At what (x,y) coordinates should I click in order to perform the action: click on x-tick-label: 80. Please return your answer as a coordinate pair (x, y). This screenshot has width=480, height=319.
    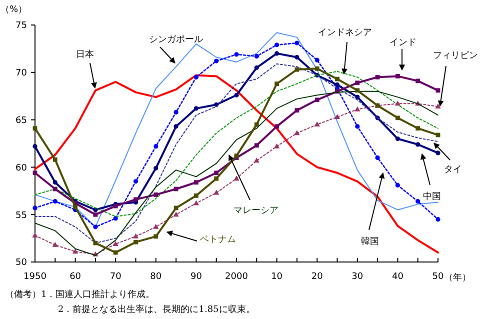
    Looking at the image, I should click on (156, 277).